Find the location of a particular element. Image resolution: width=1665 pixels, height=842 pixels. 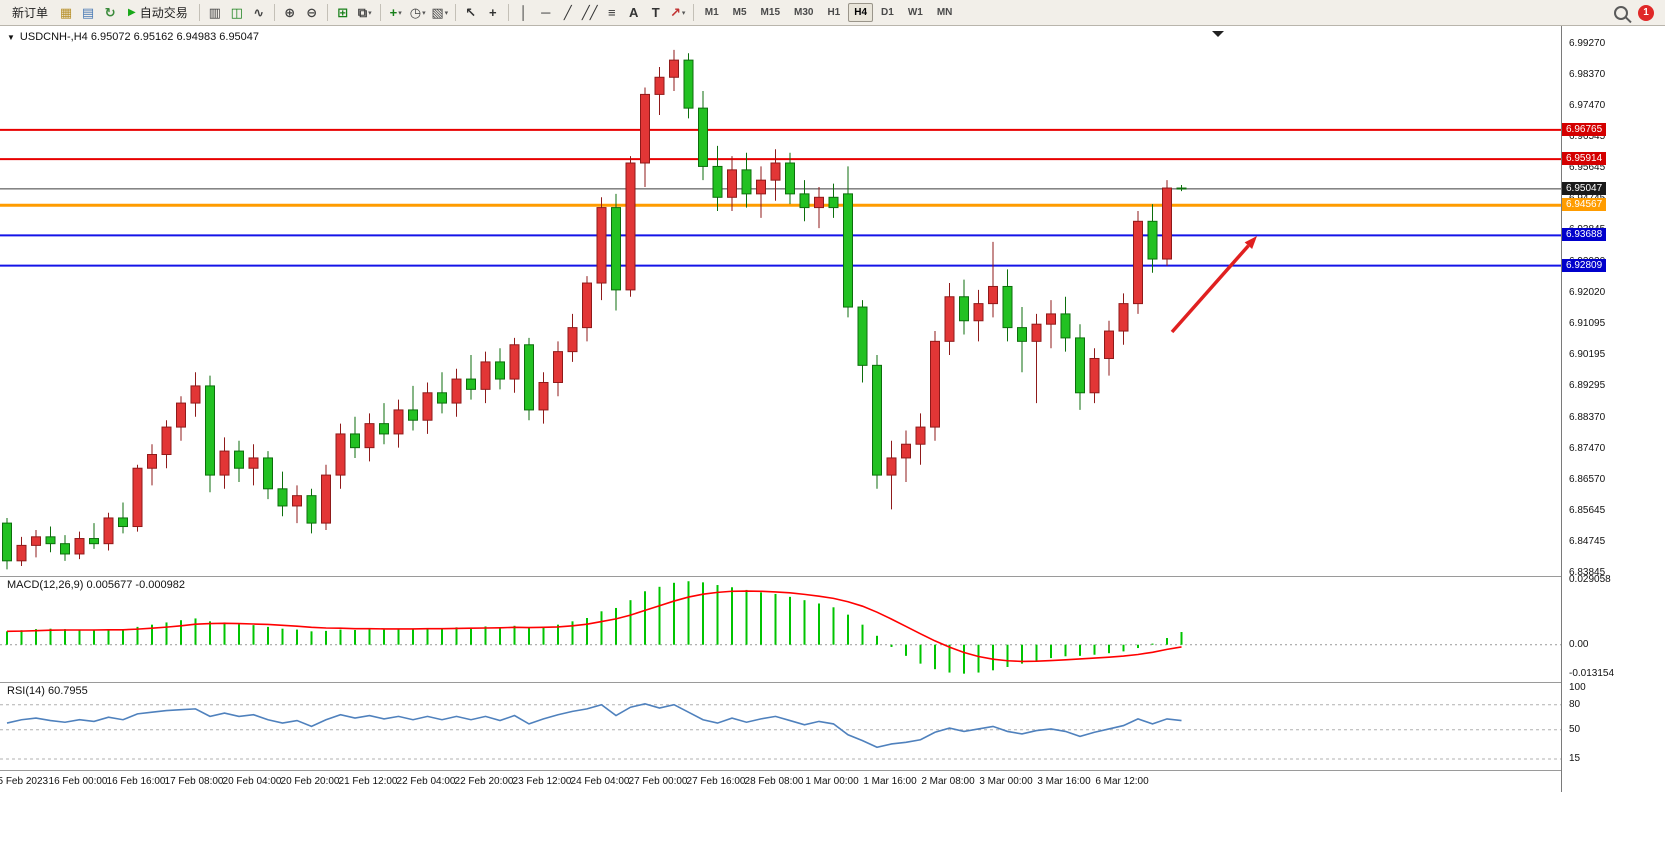

text-icon: A is located at coordinates (634, 13).